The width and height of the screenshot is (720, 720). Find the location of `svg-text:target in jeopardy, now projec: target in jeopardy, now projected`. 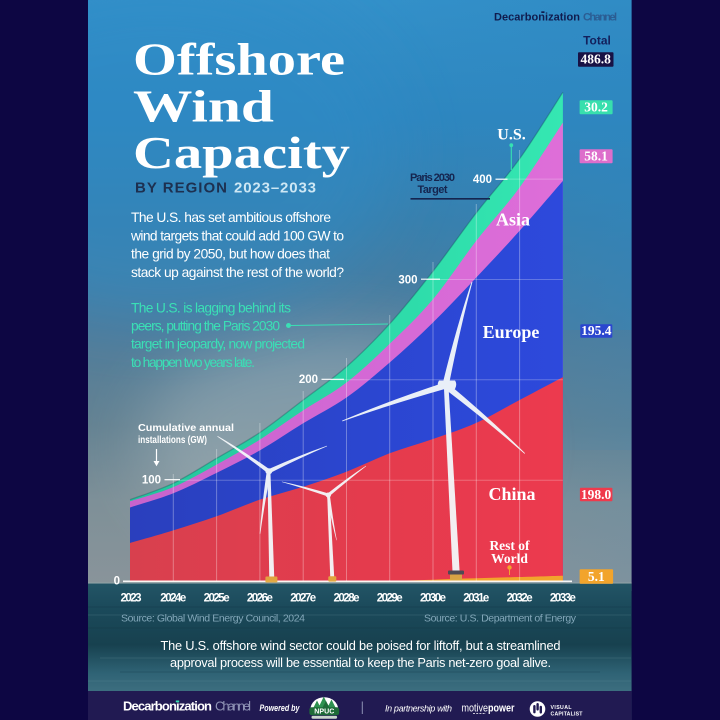

svg-text:target in jeopardy, now projec: target in jeopardy, now projected is located at coordinates (218, 344).